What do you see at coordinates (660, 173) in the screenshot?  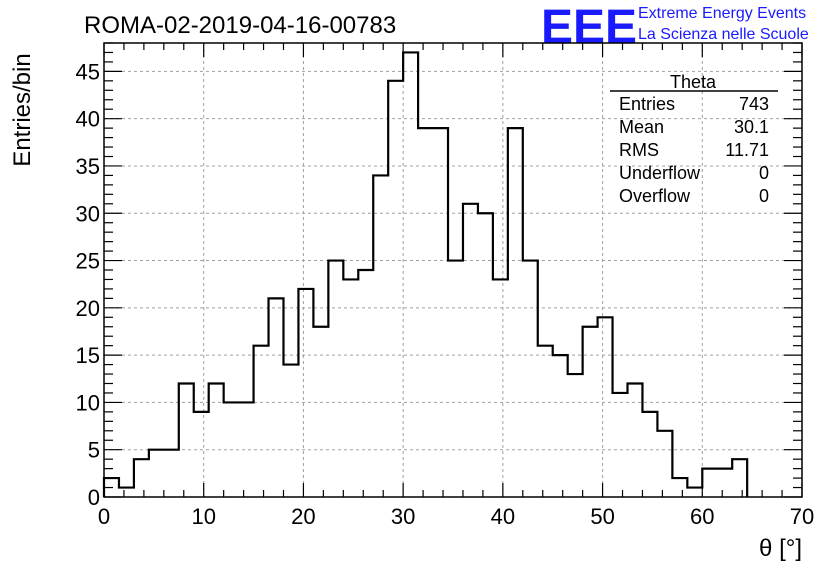 I see `stats-row-label: Underflow` at bounding box center [660, 173].